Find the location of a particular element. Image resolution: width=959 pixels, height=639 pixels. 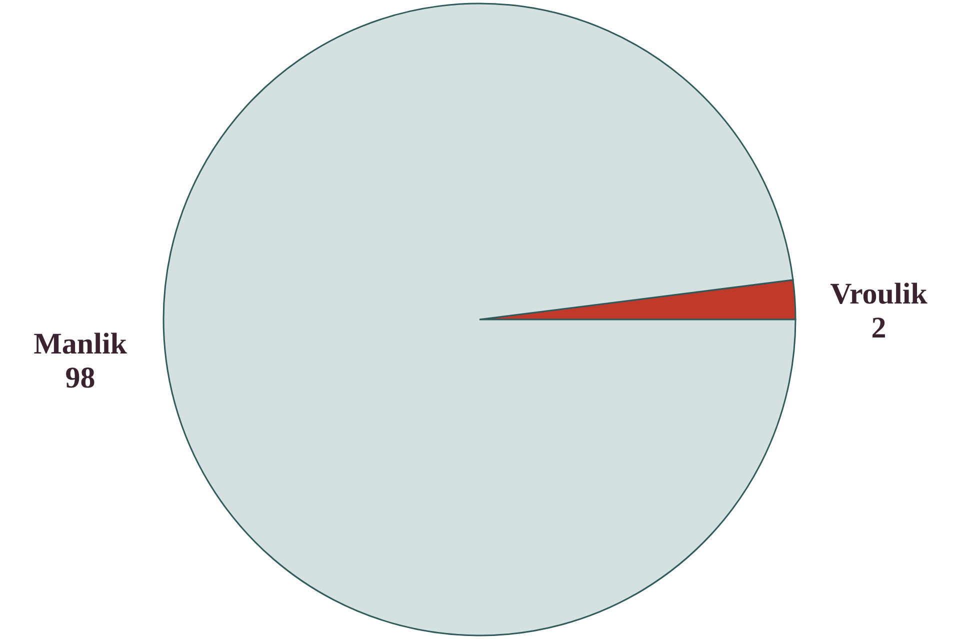

data-label: 2 is located at coordinates (878, 327).